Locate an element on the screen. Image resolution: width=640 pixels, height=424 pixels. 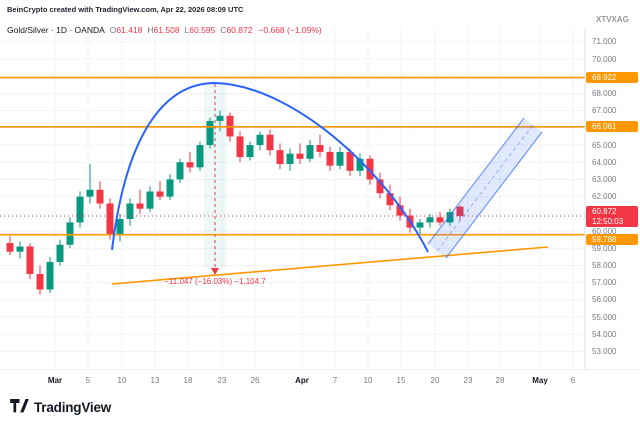
time-tick-label: May is located at coordinates (540, 380).